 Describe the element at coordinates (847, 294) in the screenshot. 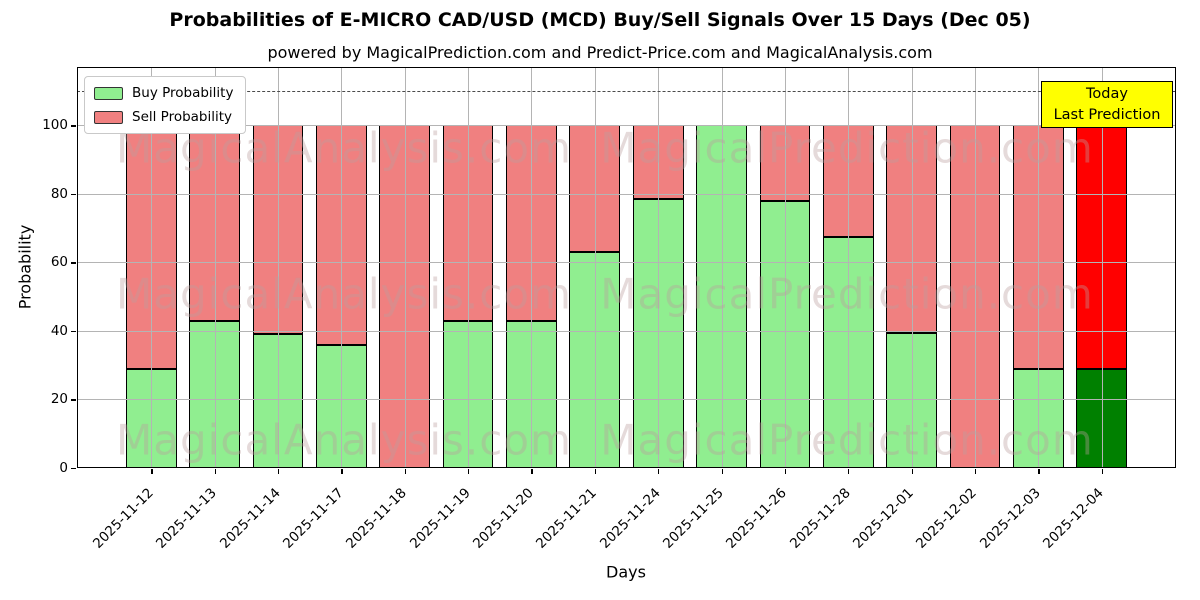

I see `watermark-text-1-1: MagicalPrediction.com` at that location.